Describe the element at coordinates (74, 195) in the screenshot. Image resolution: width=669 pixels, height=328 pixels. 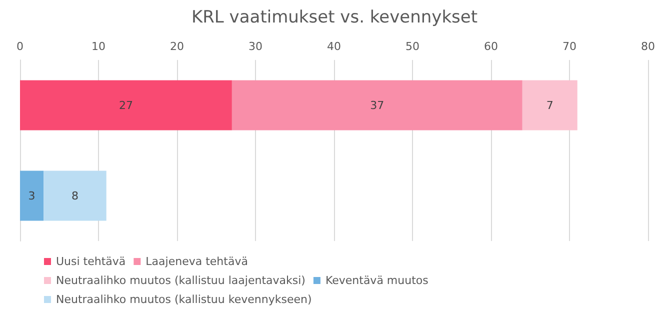
I see `data-label: 8` at that location.